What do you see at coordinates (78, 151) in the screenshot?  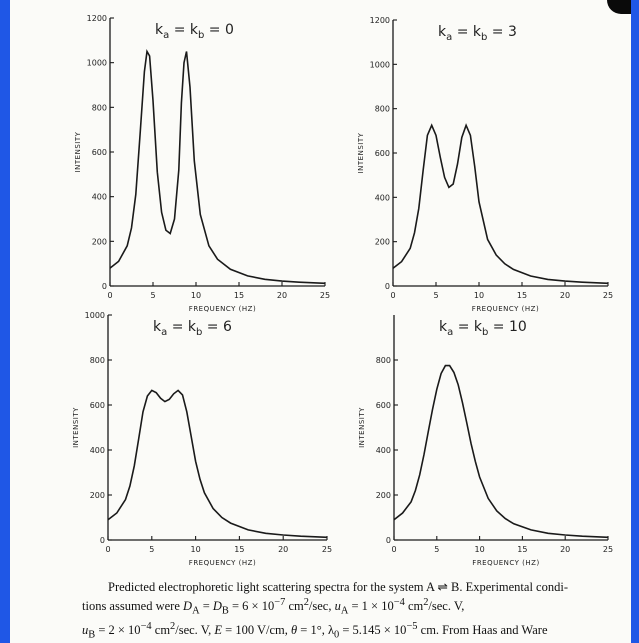 I see `chart-1-y-axis-label: INTENSITY` at bounding box center [78, 151].